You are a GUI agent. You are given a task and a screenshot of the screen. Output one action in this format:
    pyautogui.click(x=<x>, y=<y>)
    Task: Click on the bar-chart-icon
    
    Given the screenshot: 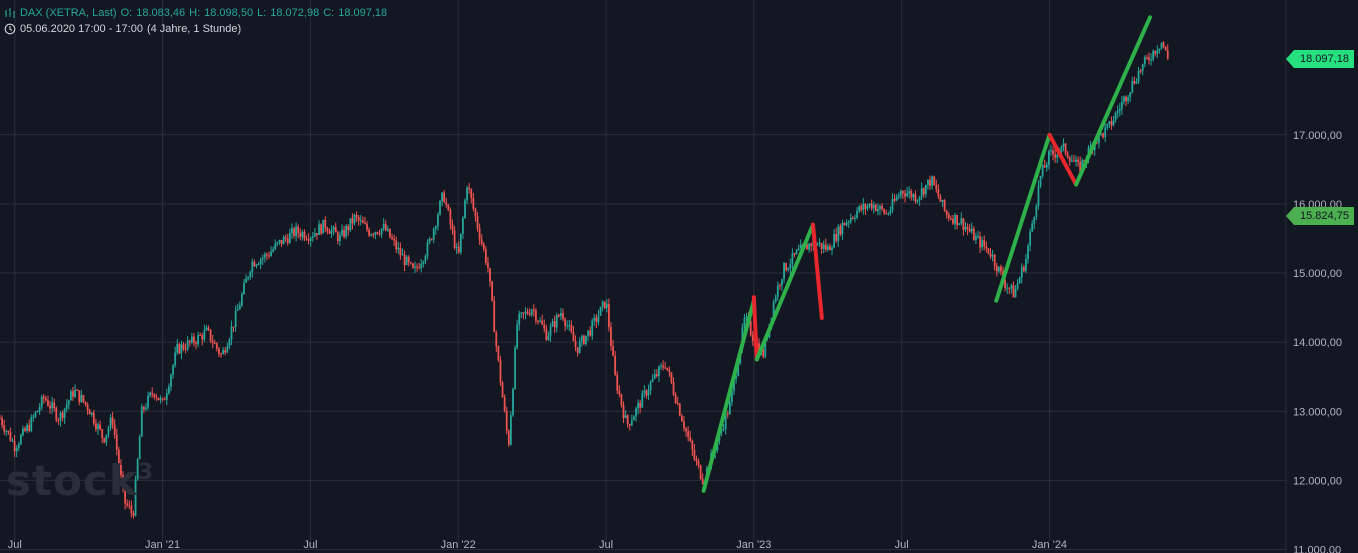 What is the action you would take?
    pyautogui.click(x=10, y=13)
    